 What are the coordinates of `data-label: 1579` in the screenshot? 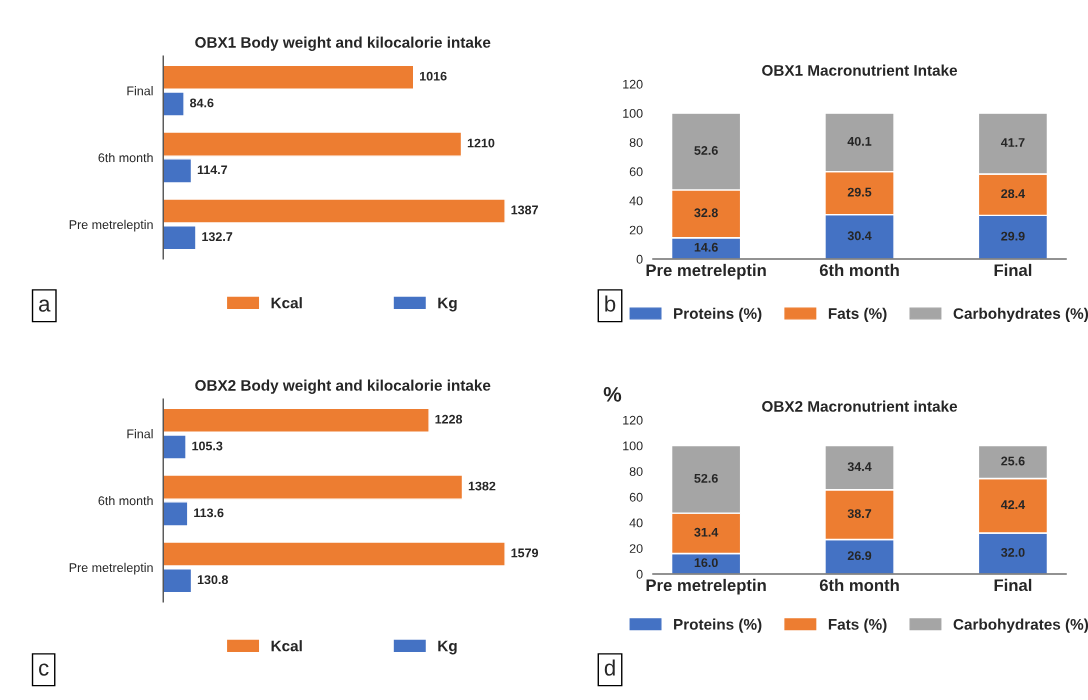 It's located at (525, 553).